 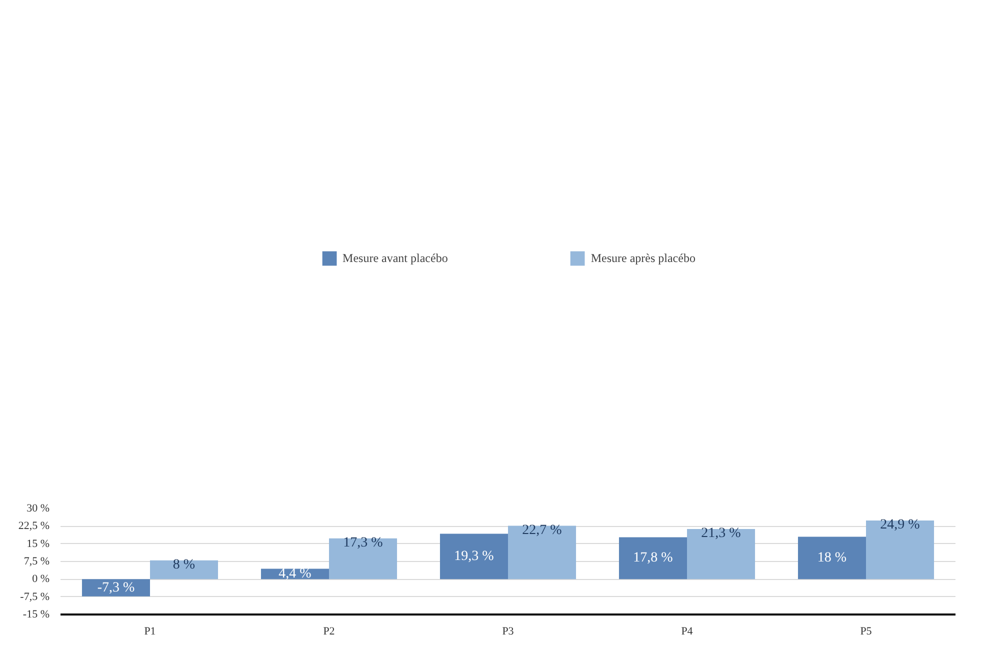 What do you see at coordinates (34, 526) in the screenshot?
I see `y-tick-label: 22,5 %` at bounding box center [34, 526].